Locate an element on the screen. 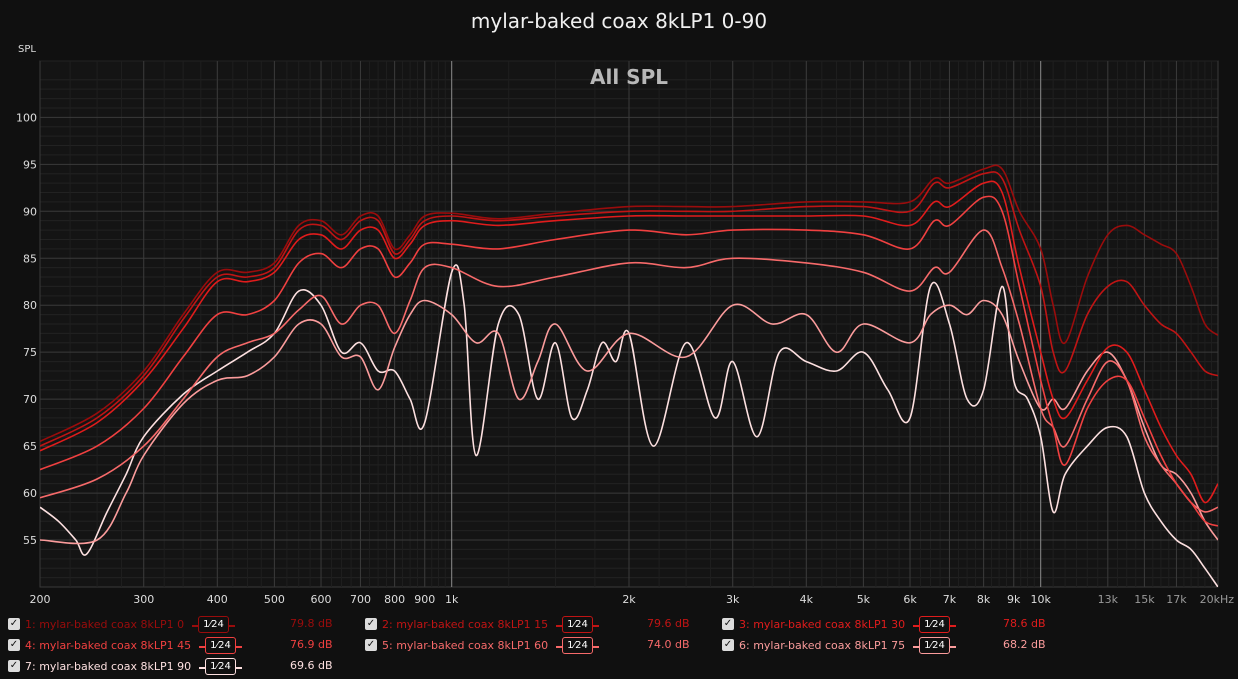 This screenshot has width=1238, height=679. y-tick-label: 95 is located at coordinates (30, 164).